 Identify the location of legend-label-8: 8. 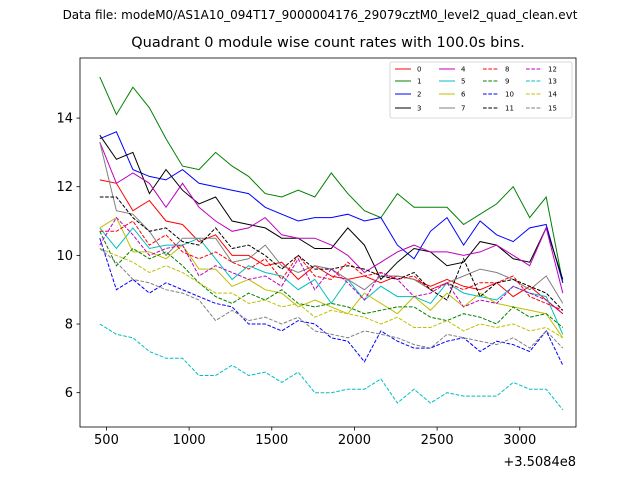
(507, 70).